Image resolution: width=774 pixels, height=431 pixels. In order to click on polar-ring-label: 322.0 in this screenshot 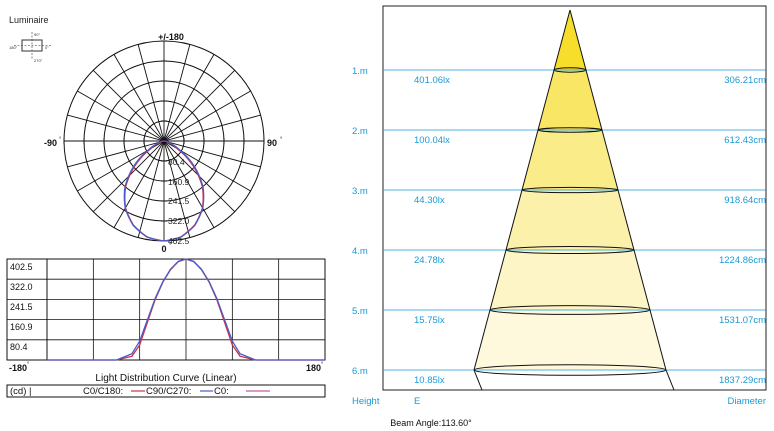, I will do `click(179, 221)`.